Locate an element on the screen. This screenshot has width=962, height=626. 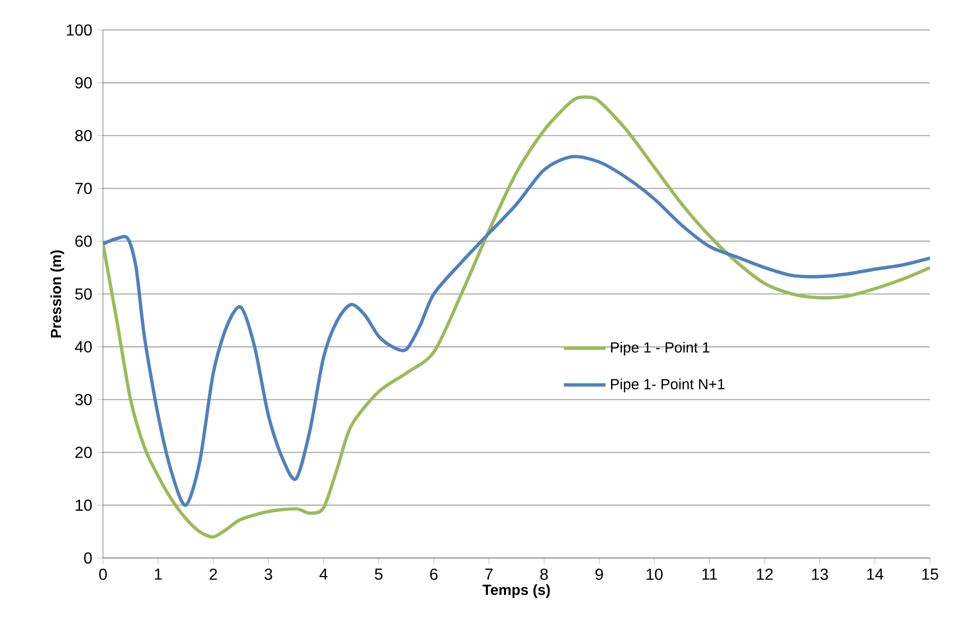
x-tick-label: 12 is located at coordinates (764, 574).